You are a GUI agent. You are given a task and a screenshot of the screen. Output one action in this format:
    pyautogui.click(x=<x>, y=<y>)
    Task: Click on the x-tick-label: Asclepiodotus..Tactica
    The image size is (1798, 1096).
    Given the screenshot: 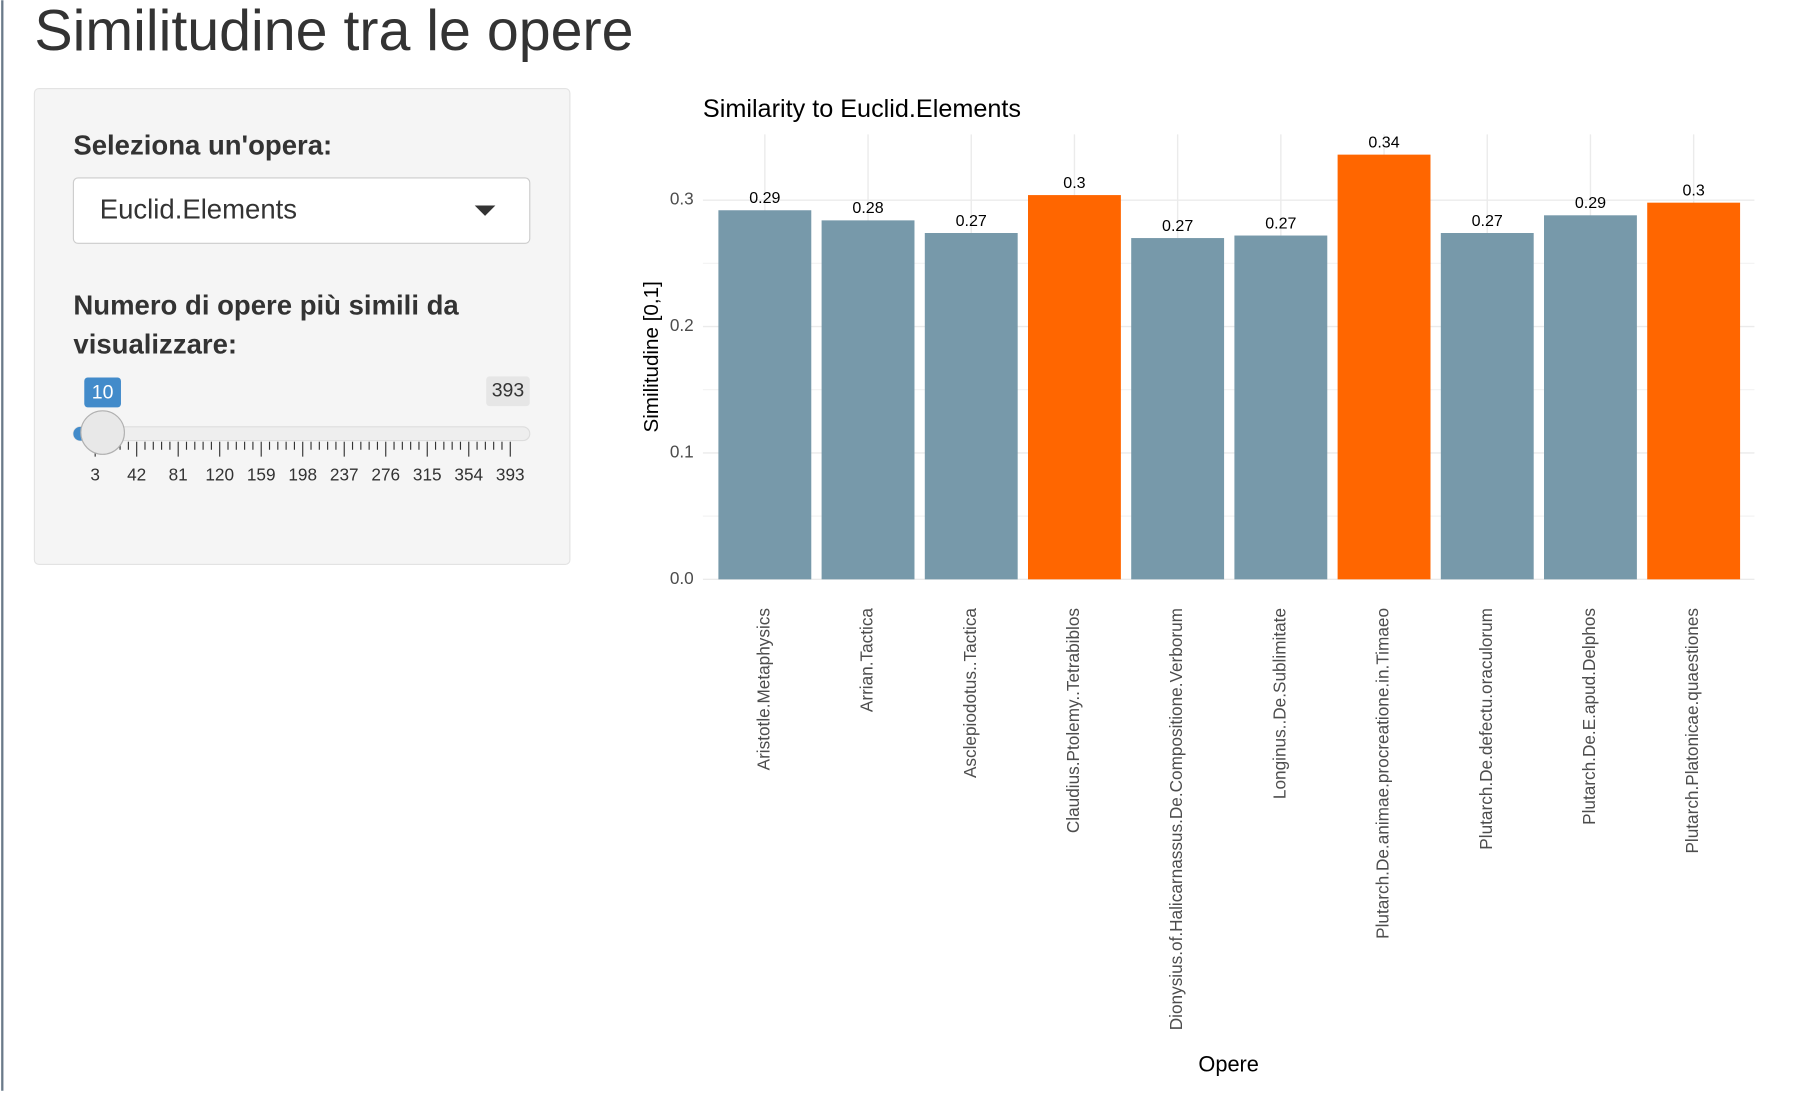 What is the action you would take?
    pyautogui.click(x=970, y=693)
    